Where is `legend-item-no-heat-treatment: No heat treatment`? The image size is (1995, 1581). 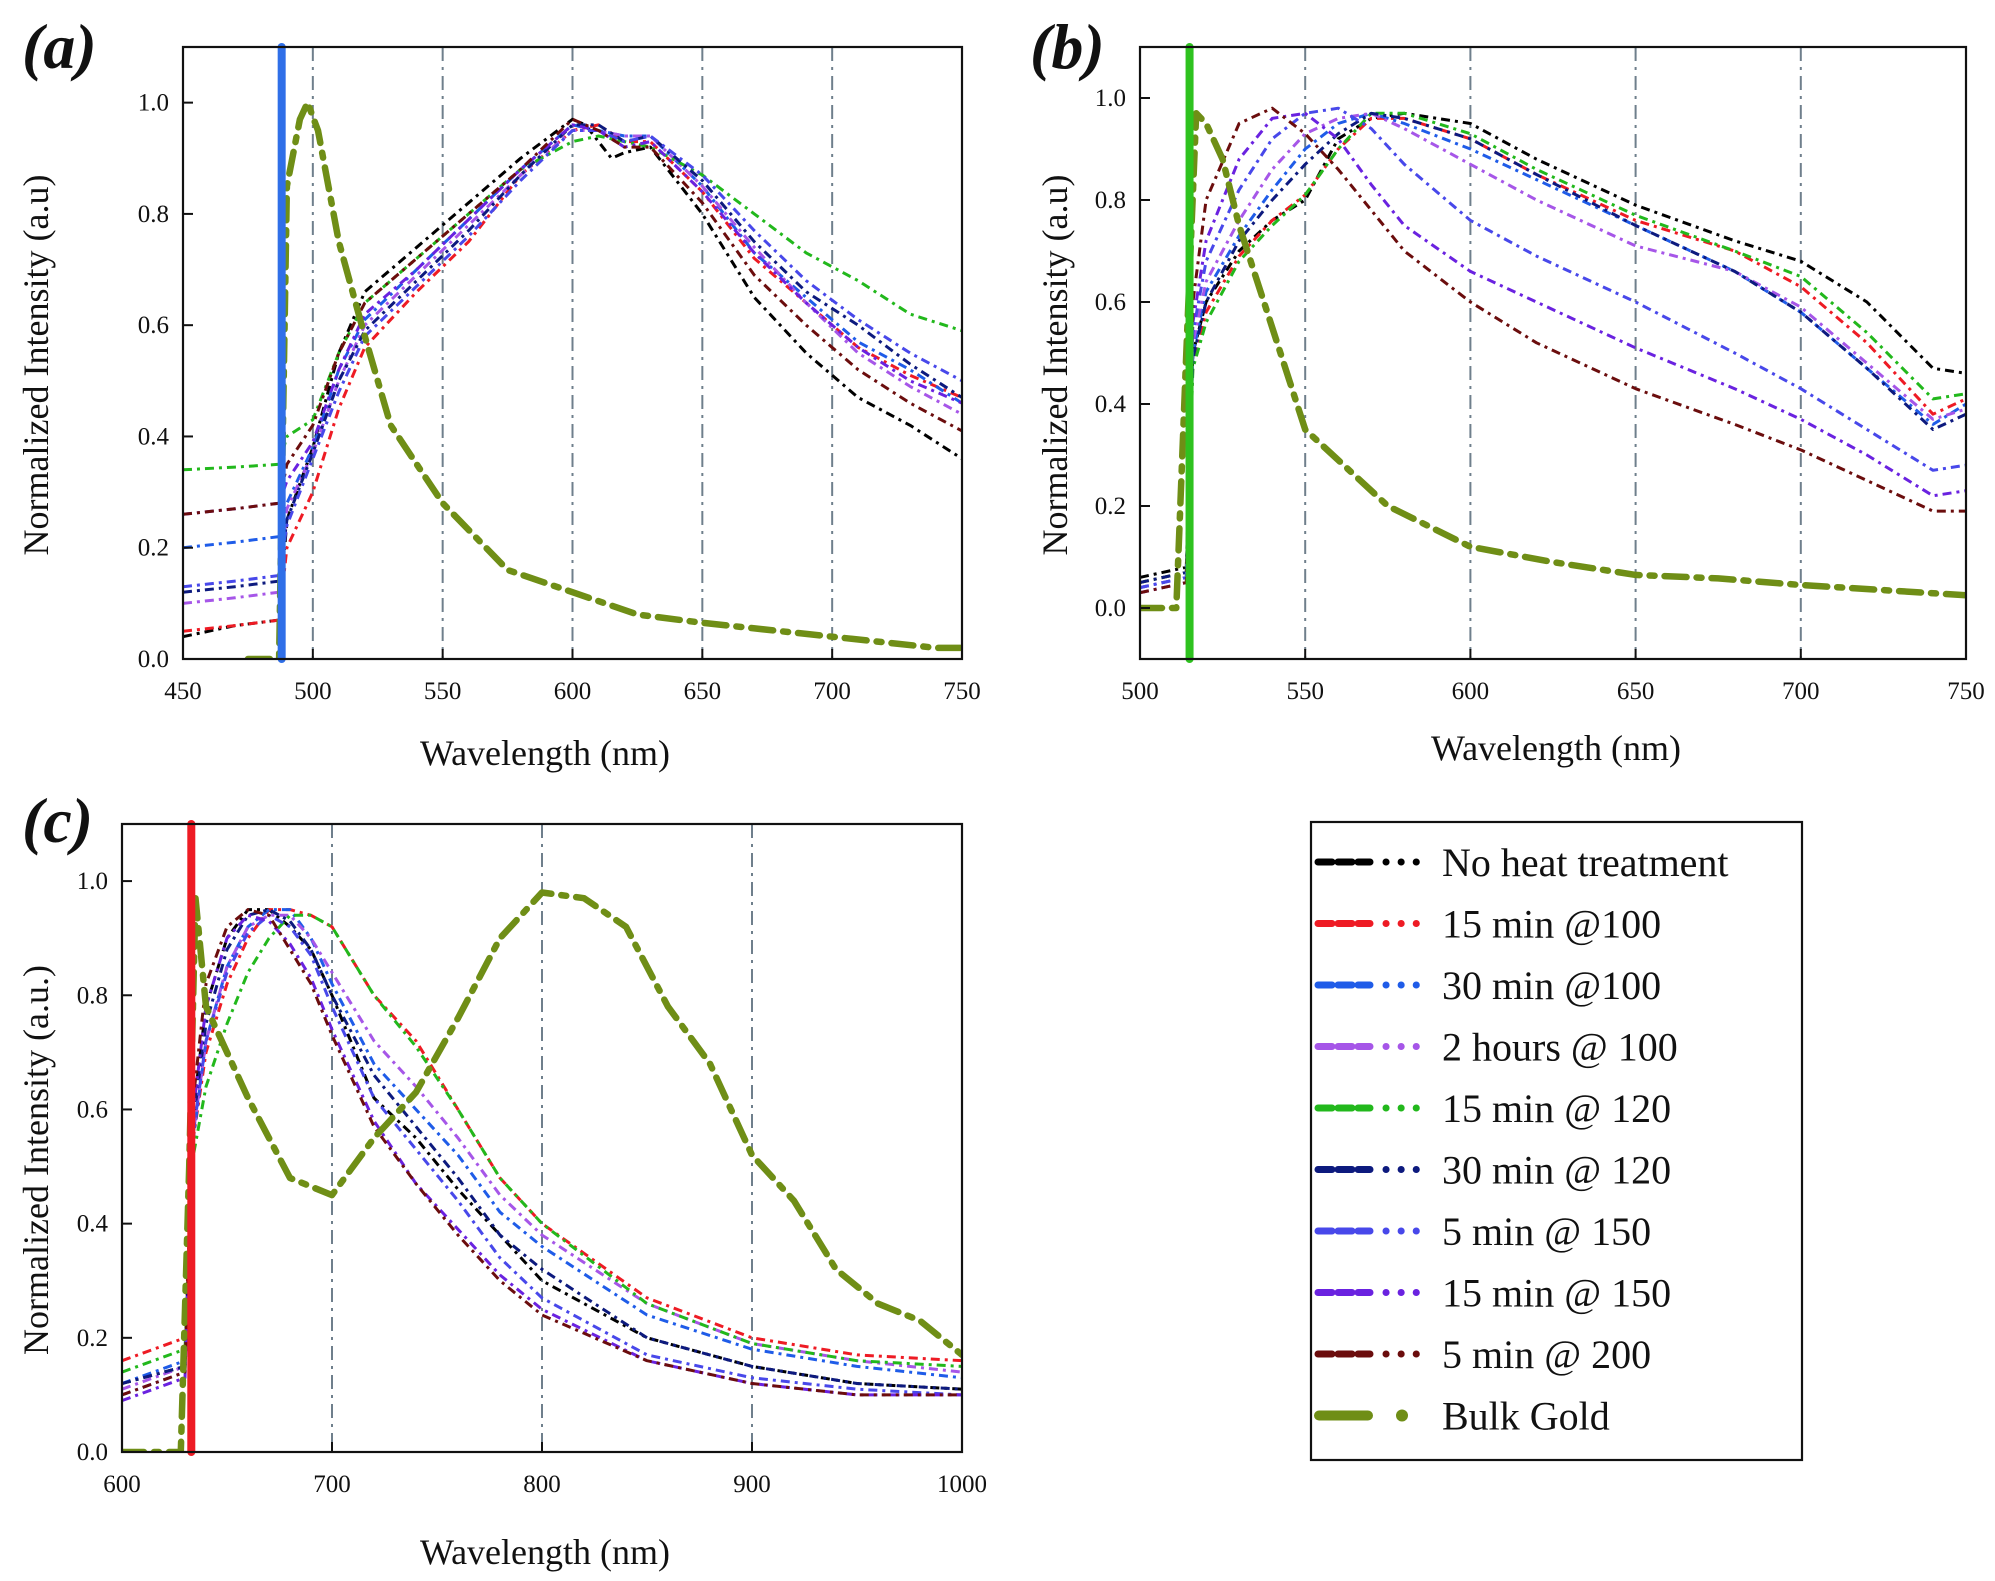 legend-item-no-heat-treatment: No heat treatment is located at coordinates (1521, 862).